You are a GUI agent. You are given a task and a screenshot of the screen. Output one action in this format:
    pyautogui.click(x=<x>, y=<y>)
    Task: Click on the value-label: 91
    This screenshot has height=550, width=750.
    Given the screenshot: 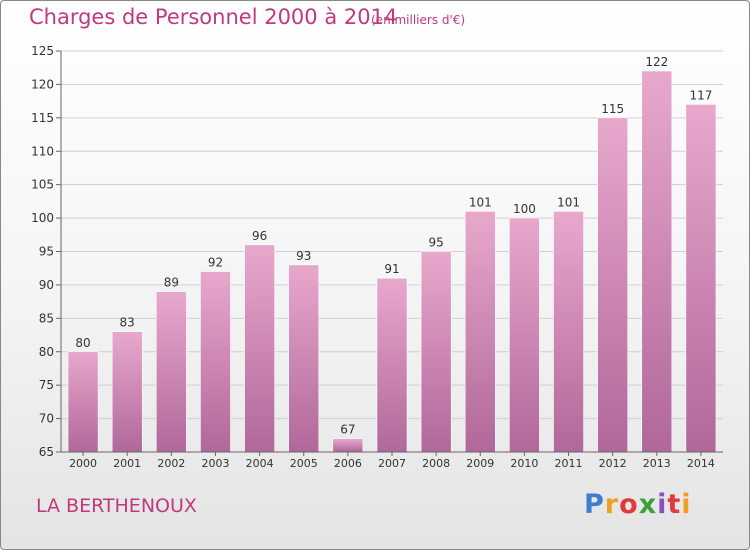 What is the action you would take?
    pyautogui.click(x=391, y=269)
    